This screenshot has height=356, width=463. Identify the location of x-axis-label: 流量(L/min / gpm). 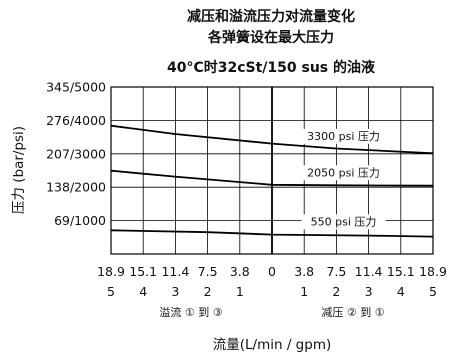
(272, 345).